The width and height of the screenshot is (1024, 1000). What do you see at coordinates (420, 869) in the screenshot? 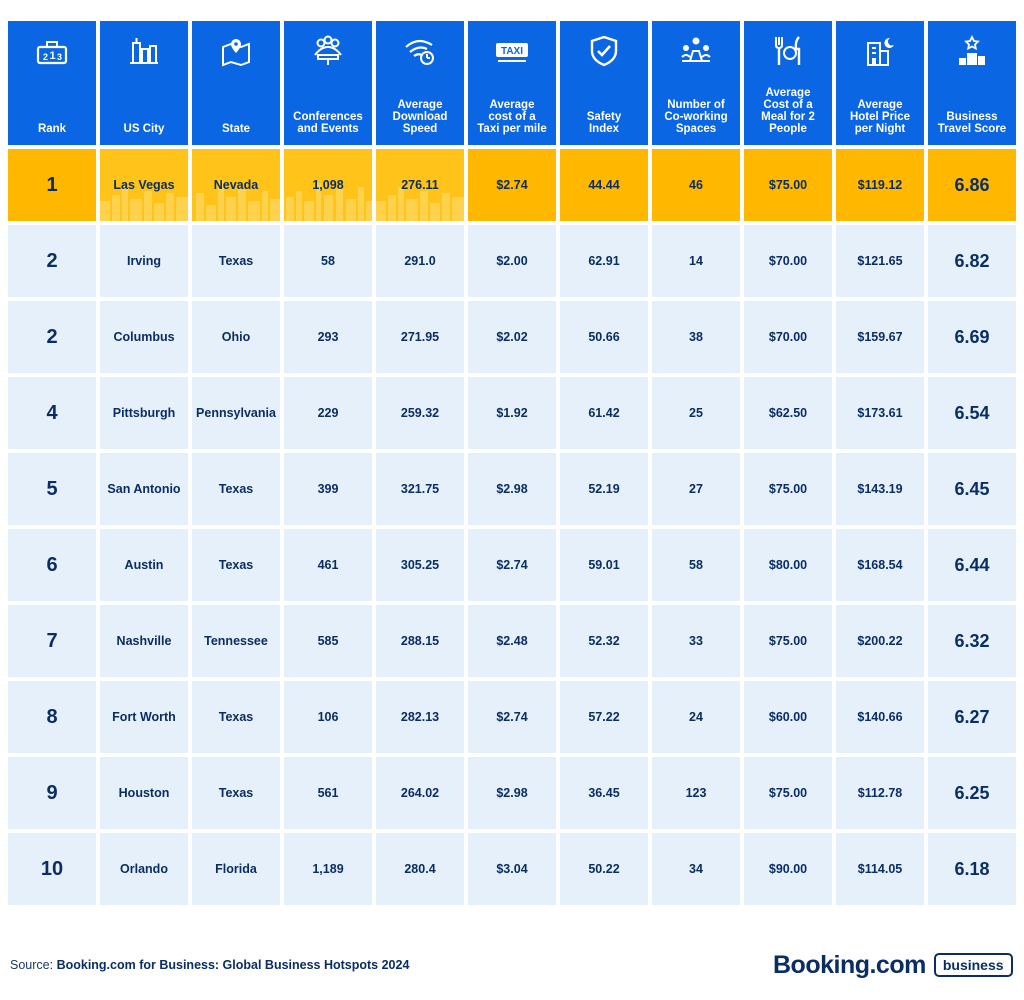
I see `cell-value: 280.4` at bounding box center [420, 869].